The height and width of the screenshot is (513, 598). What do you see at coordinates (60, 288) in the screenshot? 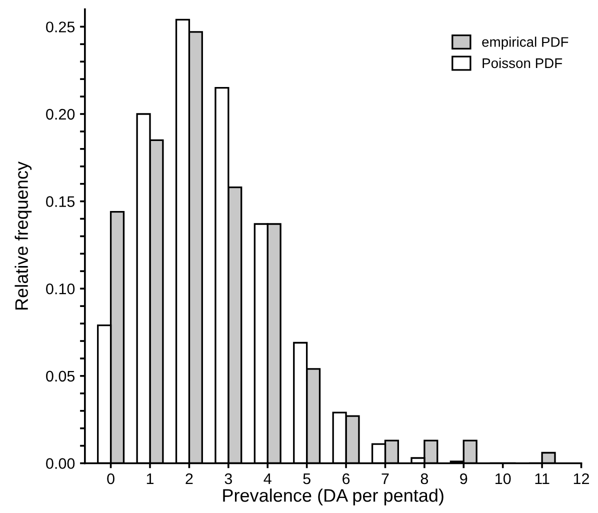
I see `y-tick-label: 0.10` at bounding box center [60, 288].